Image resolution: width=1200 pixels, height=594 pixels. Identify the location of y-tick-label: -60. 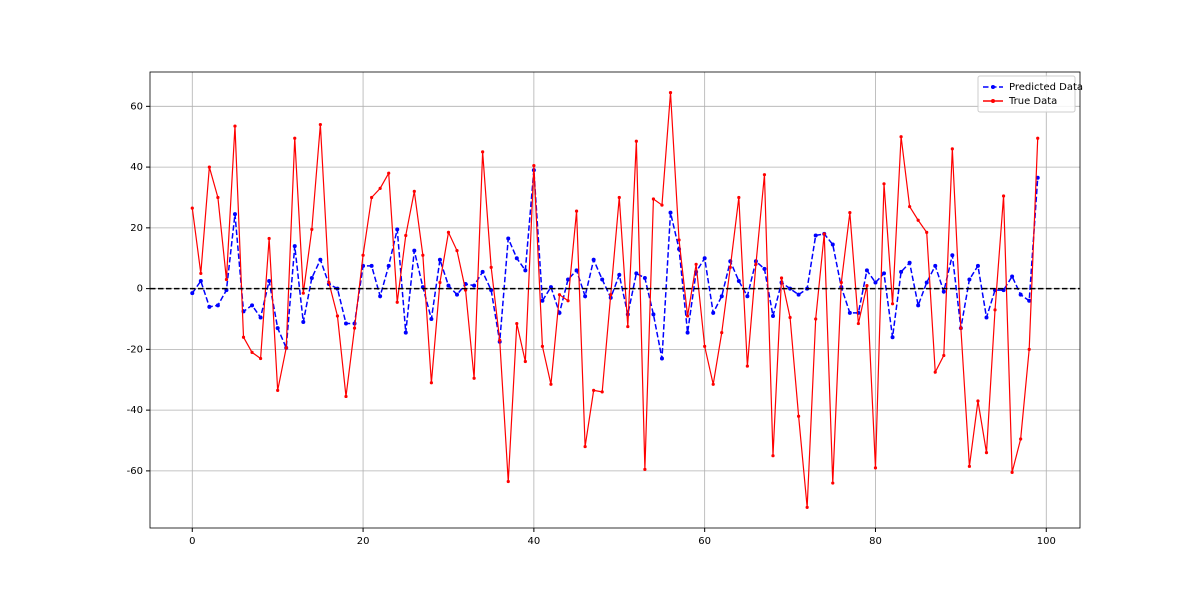
(135, 471).